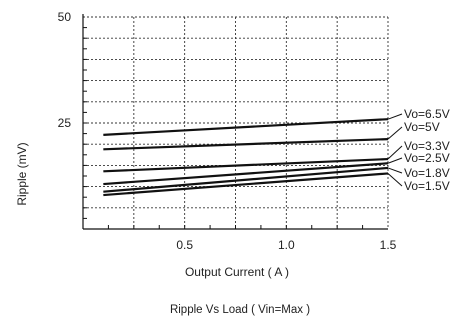  Describe the element at coordinates (427, 114) in the screenshot. I see `series-label: Vo=6.5V` at that location.